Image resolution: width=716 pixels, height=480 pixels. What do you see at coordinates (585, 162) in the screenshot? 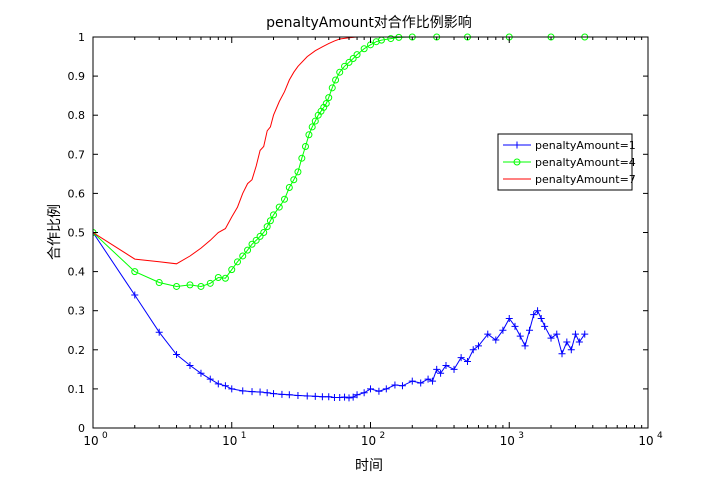
I see `legend-label-2: penaltyAmount=4` at bounding box center [585, 162].